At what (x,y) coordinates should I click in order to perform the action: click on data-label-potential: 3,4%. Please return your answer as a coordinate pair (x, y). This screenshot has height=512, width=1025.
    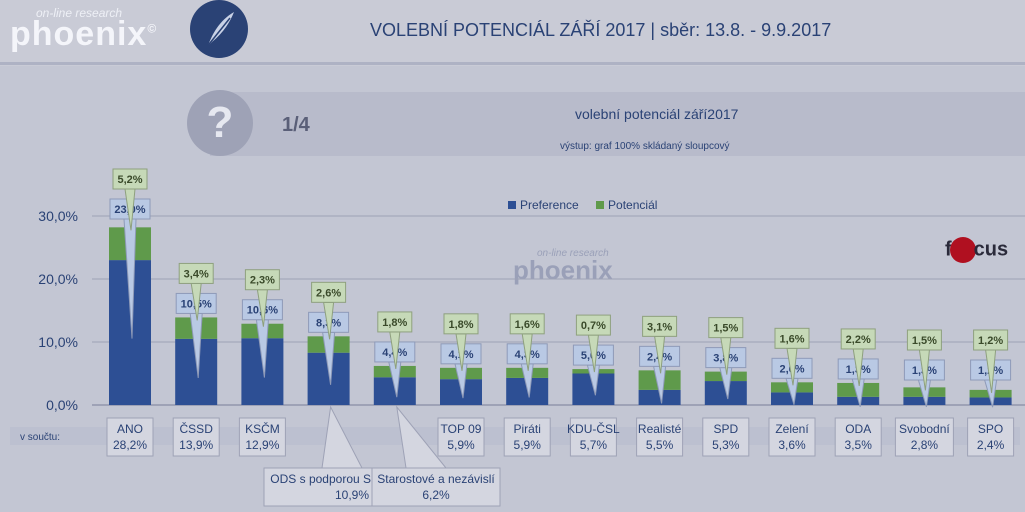
    Looking at the image, I should click on (196, 274).